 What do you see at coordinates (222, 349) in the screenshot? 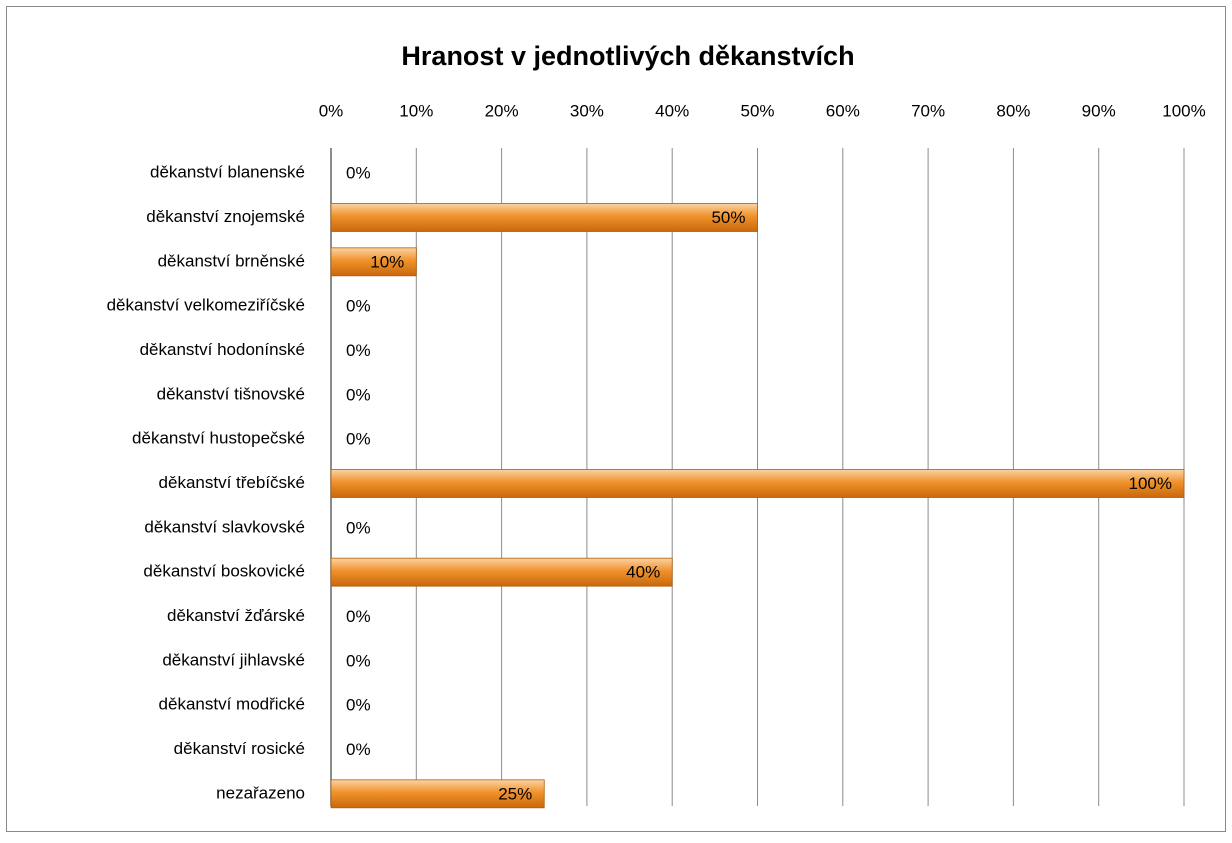
I see `y-tick-label: děkanství hodonínské` at bounding box center [222, 349].